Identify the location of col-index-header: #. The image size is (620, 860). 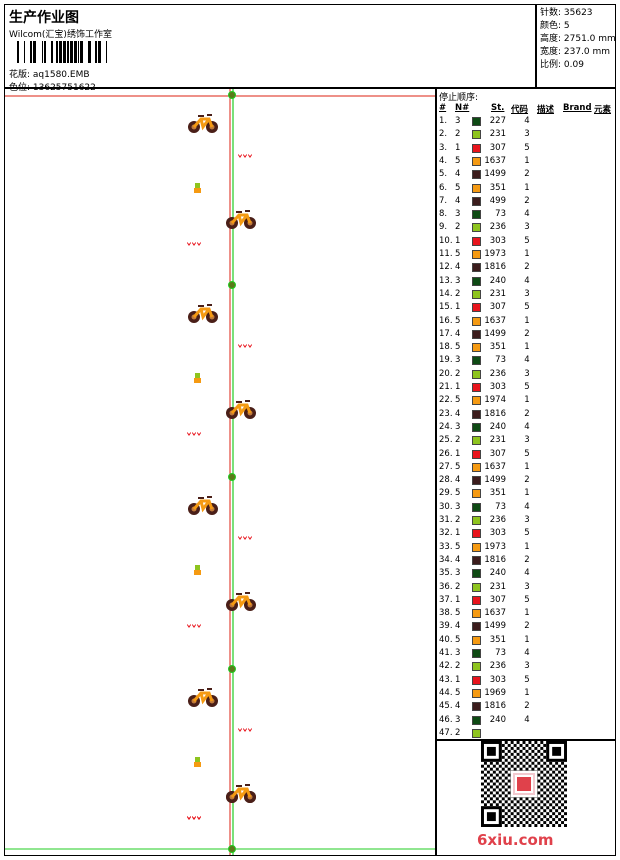
(443, 108).